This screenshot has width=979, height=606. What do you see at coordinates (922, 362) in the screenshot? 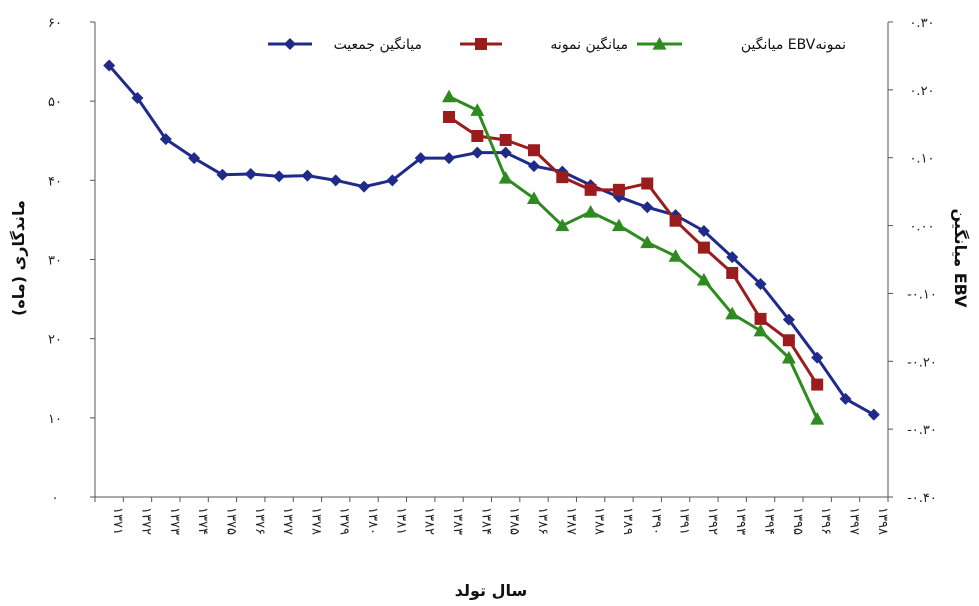
I see `y-tick-label-right: -۰.۲۰` at bounding box center [922, 362].